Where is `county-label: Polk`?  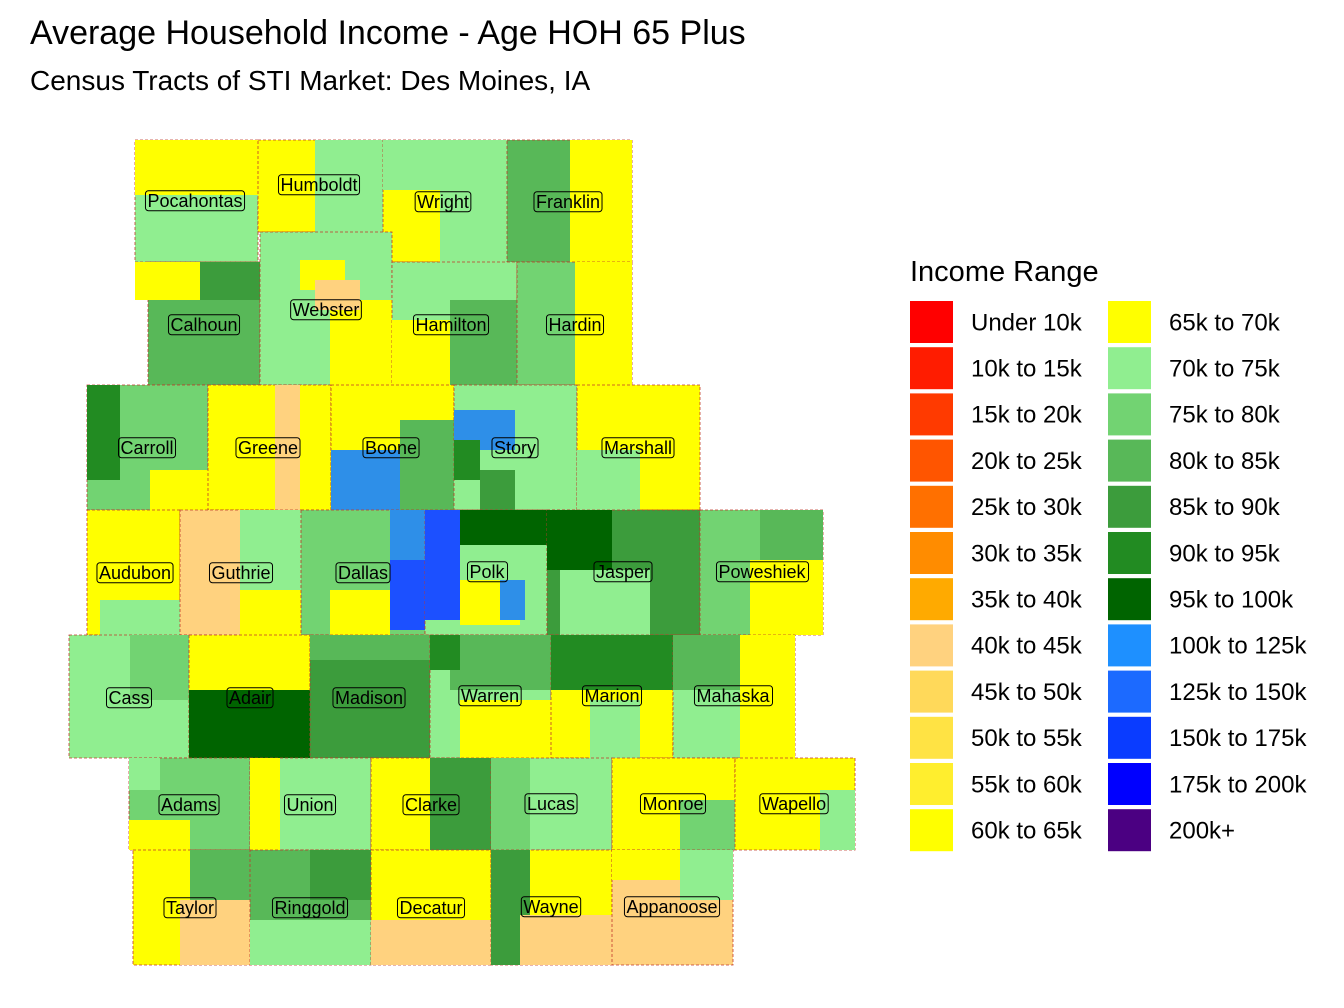
county-label: Polk is located at coordinates (487, 572).